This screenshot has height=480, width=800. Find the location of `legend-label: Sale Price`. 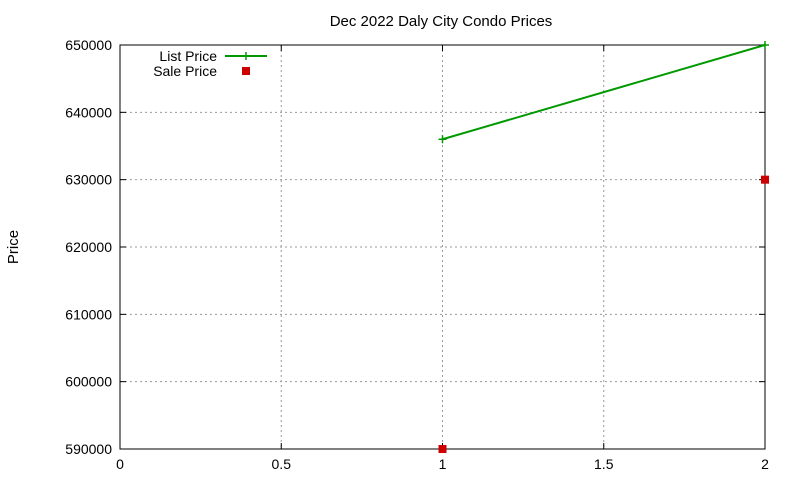

legend-label: Sale Price is located at coordinates (185, 71).